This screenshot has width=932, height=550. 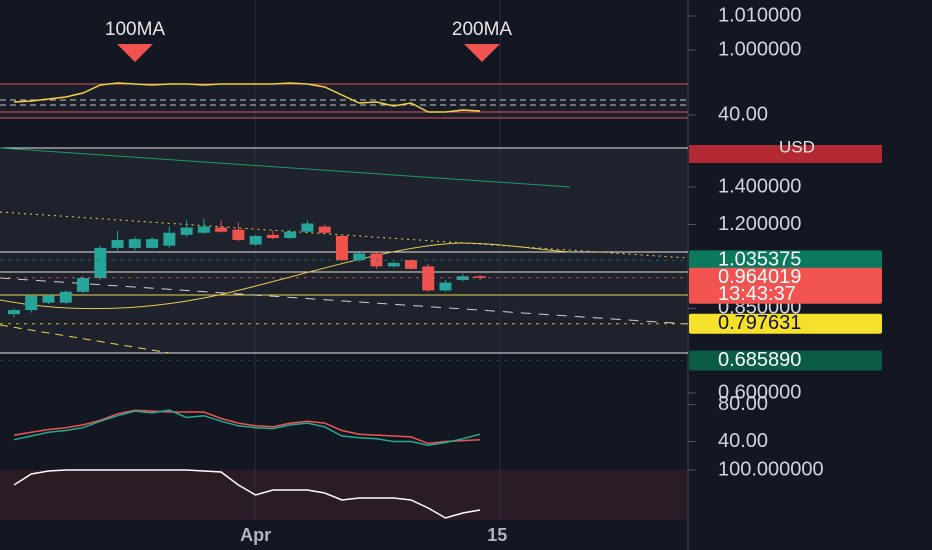 I want to click on currency: USD, so click(x=797, y=146).